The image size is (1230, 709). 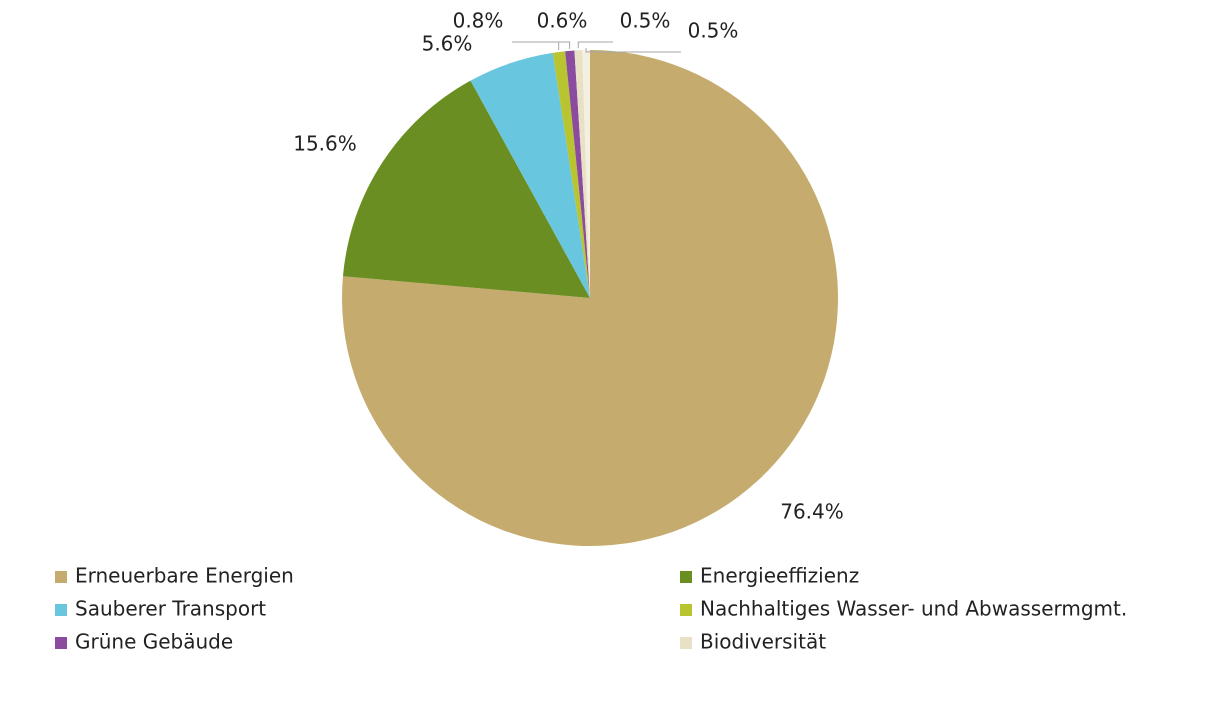 I want to click on legend-label: Grüne Gebäude, so click(x=154, y=642).